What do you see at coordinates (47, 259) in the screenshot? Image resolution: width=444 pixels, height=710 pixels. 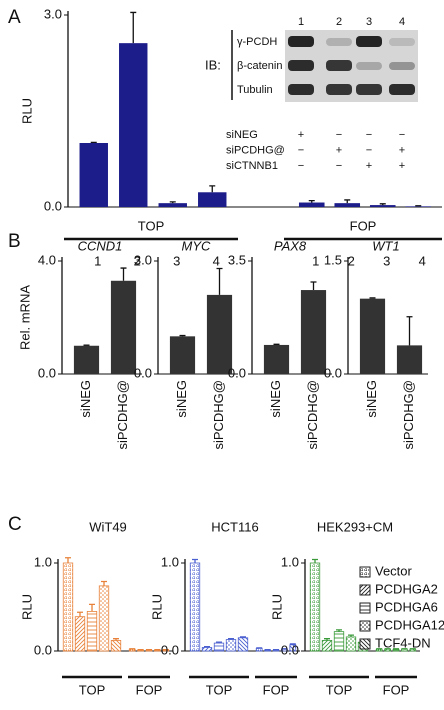 I see `y-tick-label: 4.0` at bounding box center [47, 259].